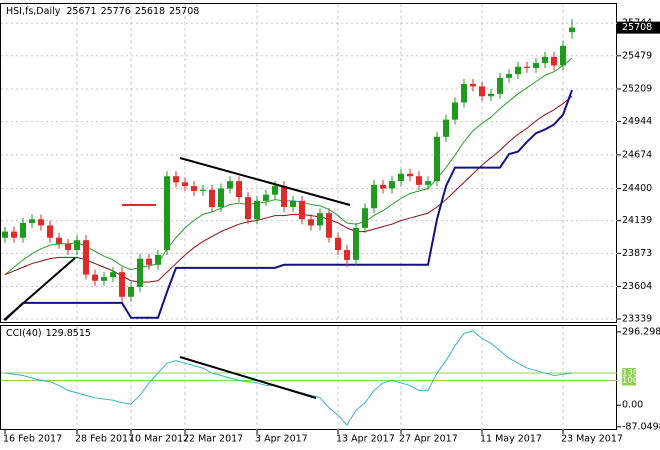 This screenshot has height=450, width=660. Describe the element at coordinates (637, 220) in the screenshot. I see `y-tick-label: 24139` at that location.